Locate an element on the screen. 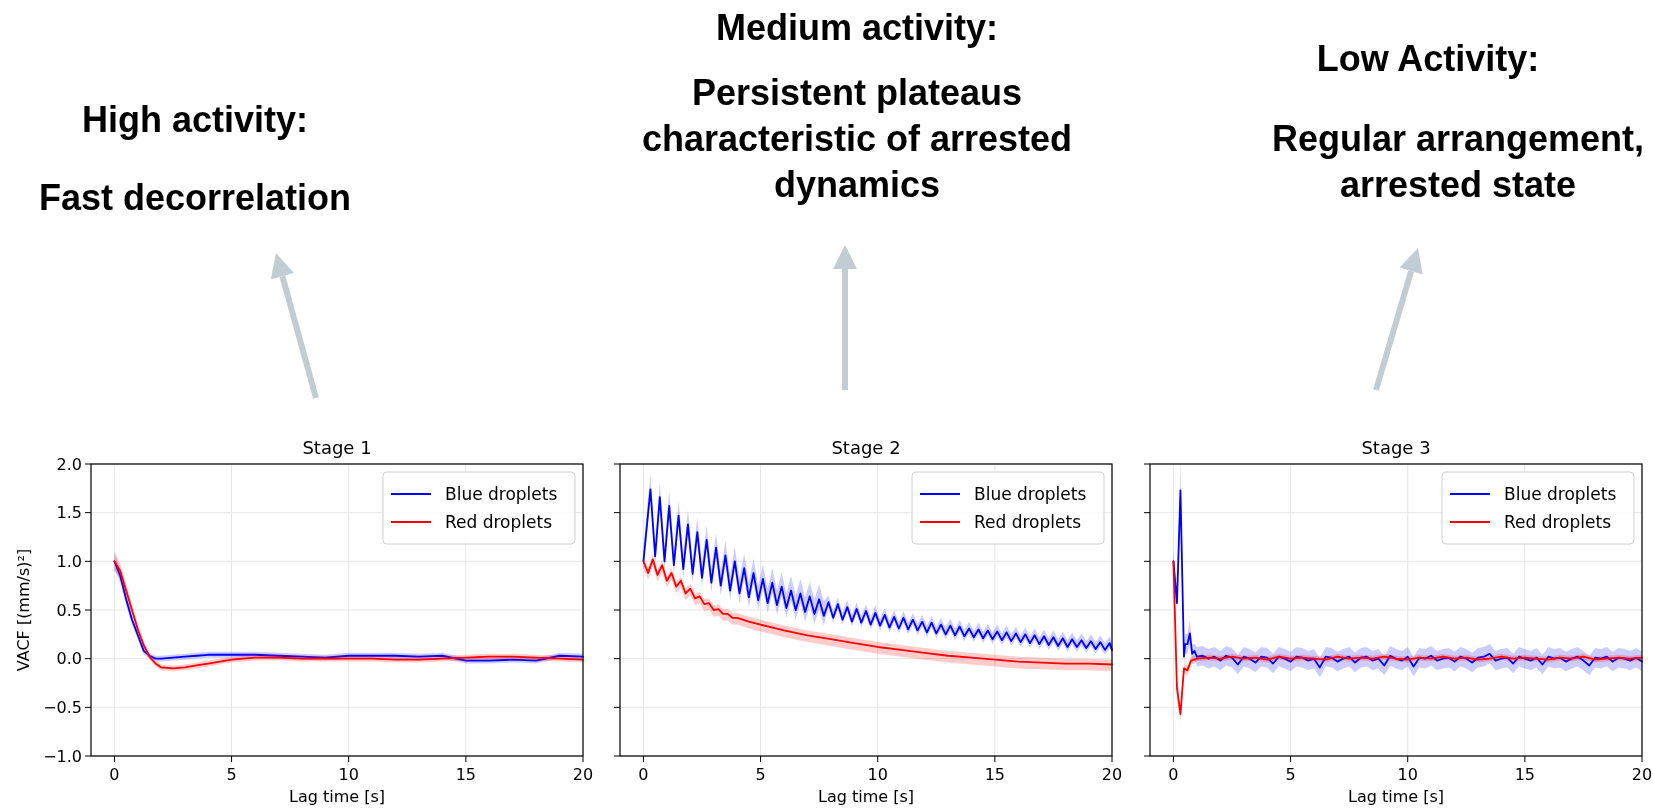 The height and width of the screenshot is (808, 1653). y-tick-label: 0.5 is located at coordinates (69, 610).